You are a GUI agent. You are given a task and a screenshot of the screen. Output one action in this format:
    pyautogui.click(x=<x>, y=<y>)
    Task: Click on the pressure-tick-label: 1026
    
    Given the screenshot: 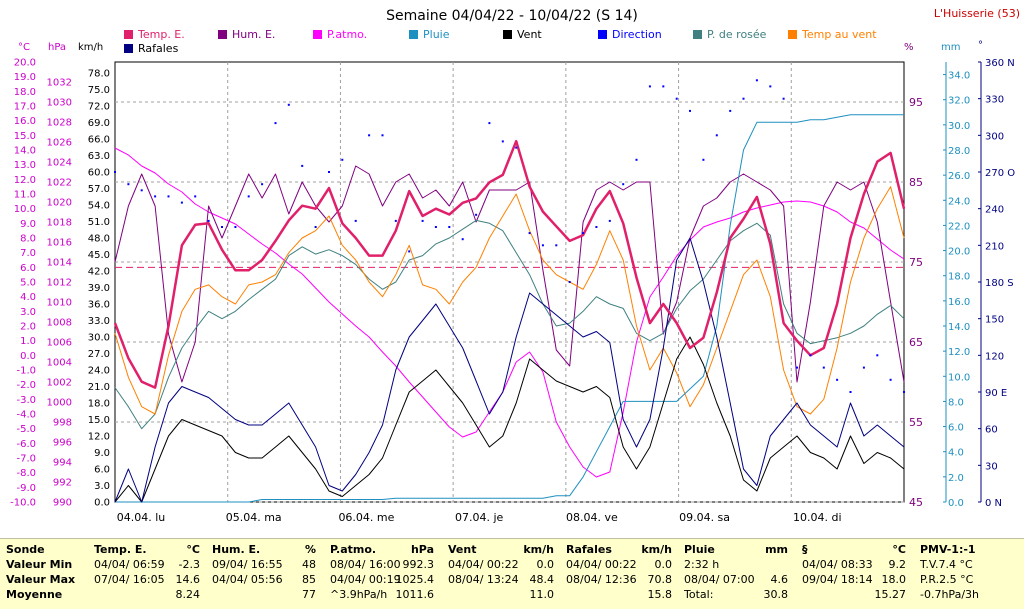 What is the action you would take?
    pyautogui.click(x=59, y=143)
    